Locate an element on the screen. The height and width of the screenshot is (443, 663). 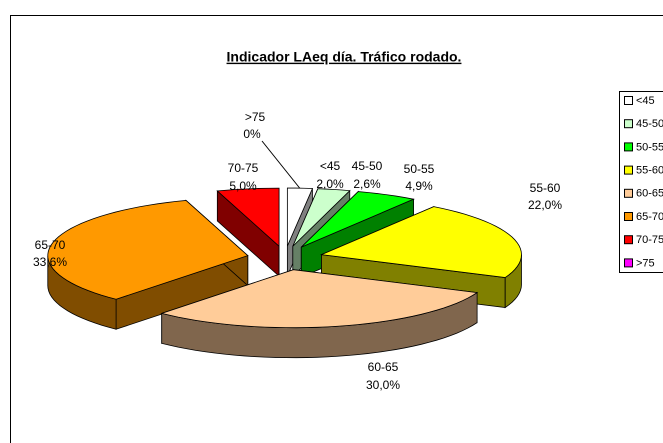
legend-label: <45 is located at coordinates (645, 101).